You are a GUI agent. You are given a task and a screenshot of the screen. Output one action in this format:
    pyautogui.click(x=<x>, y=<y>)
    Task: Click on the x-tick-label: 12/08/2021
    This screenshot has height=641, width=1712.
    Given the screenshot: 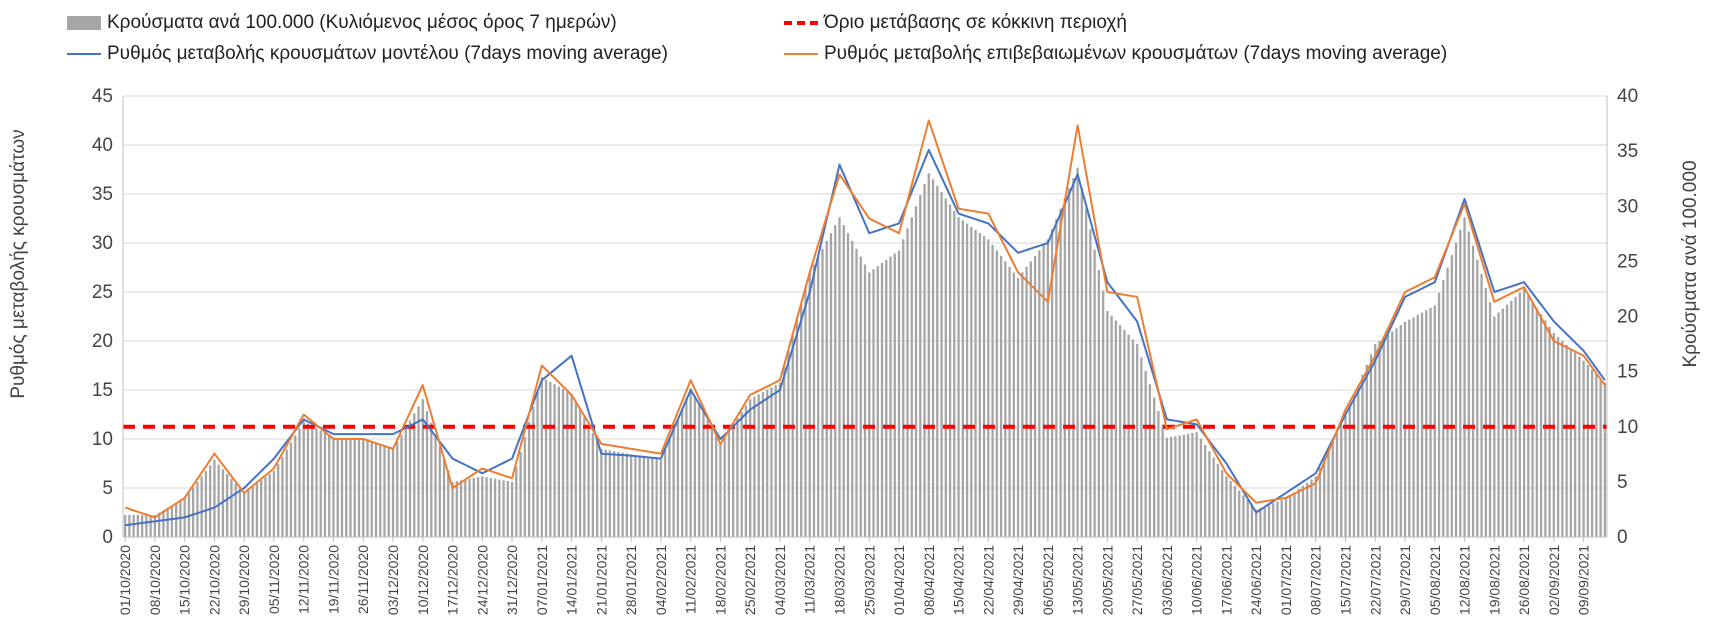 What is the action you would take?
    pyautogui.click(x=1465, y=580)
    